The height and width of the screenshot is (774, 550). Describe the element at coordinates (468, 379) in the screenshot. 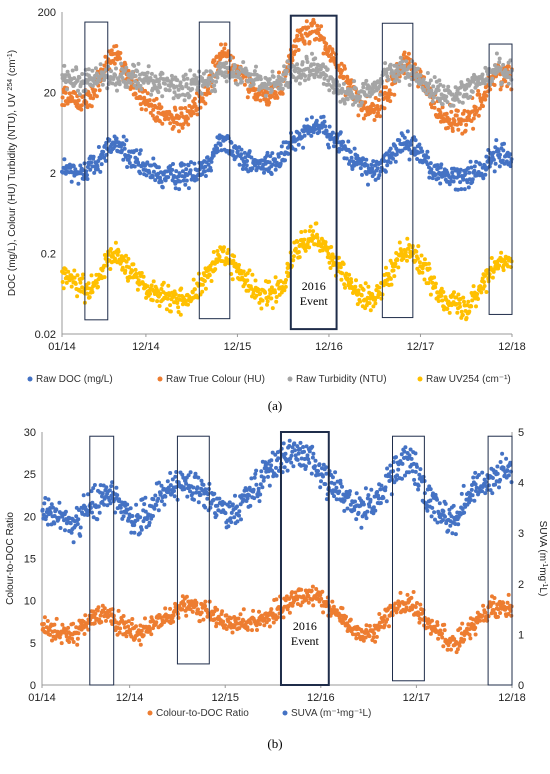

I see `legend-label: Raw UV254 (cm⁻¹)` at that location.